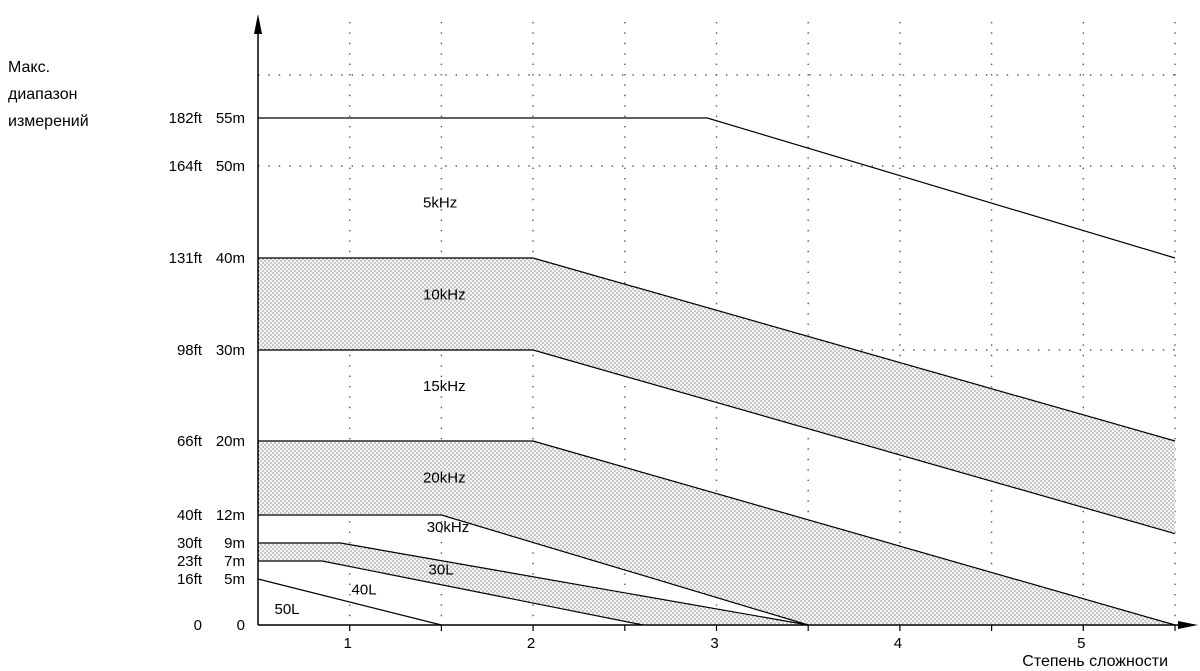 Image resolution: width=1200 pixels, height=671 pixels. Describe the element at coordinates (440, 202) in the screenshot. I see `region-label: 5kHz` at that location.